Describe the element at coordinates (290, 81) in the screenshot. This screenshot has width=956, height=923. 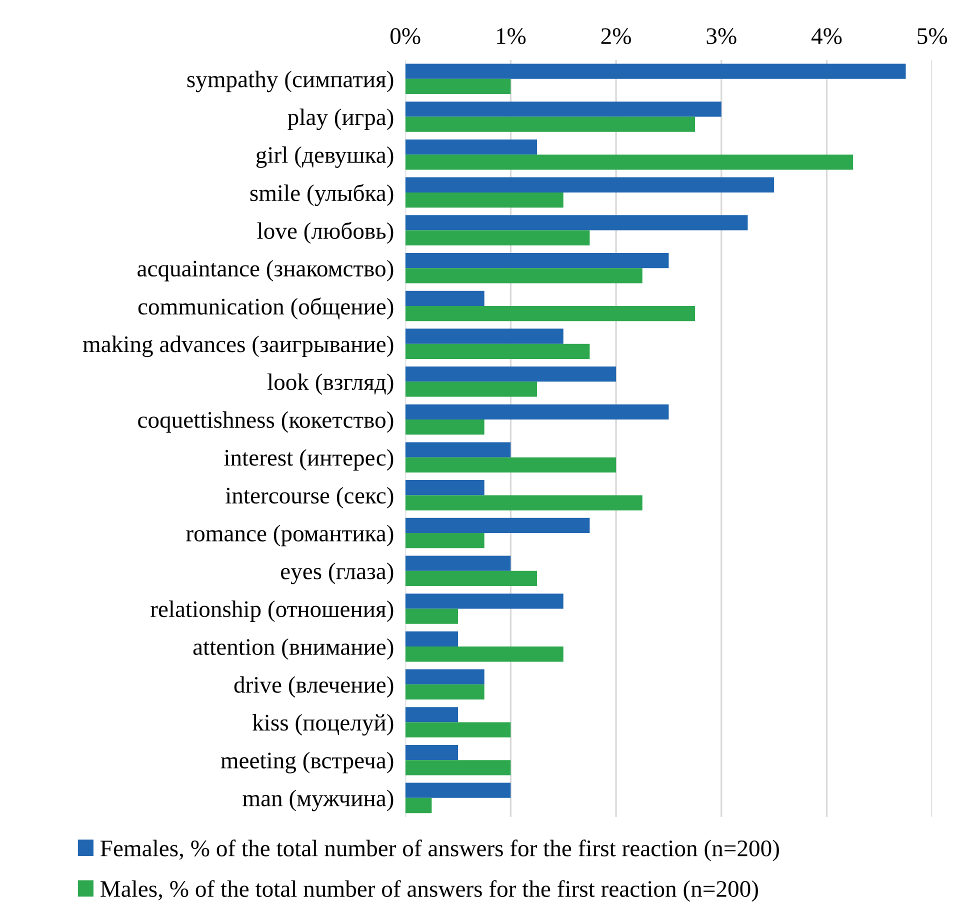
I see `y-tick-label: sympathy (симпатия)` at that location.